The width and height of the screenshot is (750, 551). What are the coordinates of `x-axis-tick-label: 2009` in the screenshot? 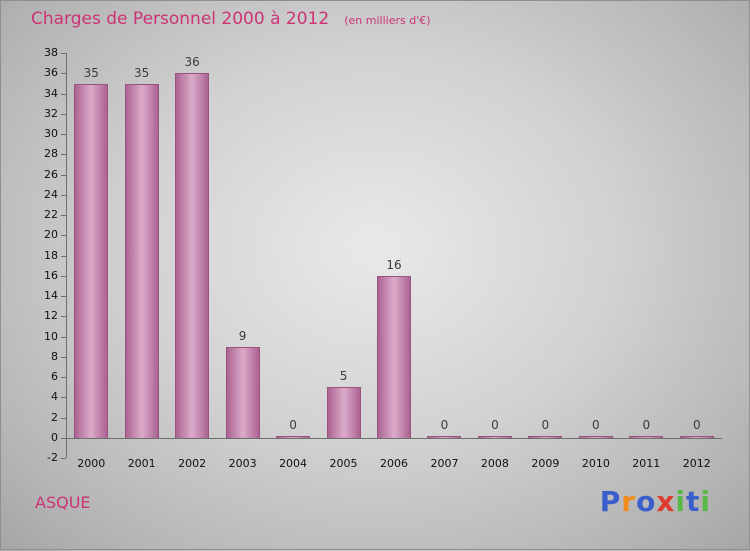 It's located at (545, 463).